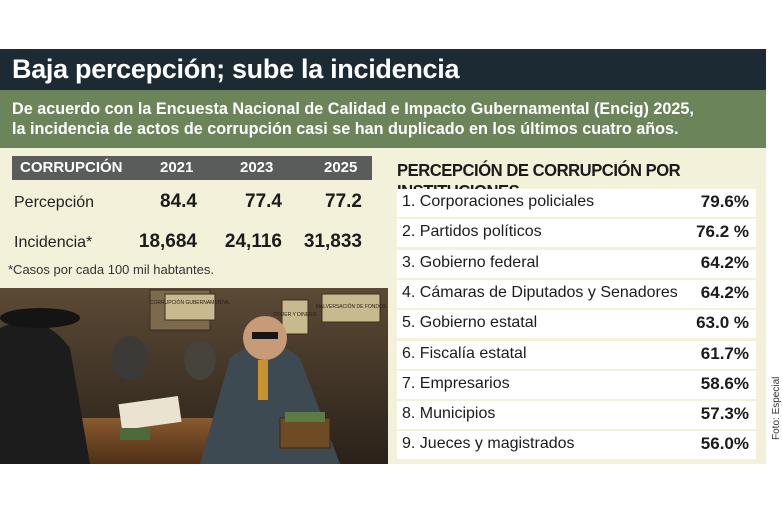 Image resolution: width=782 pixels, height=511 pixels. Describe the element at coordinates (576, 263) in the screenshot. I see `table-row: 3. Gobierno federal 64.2%` at that location.